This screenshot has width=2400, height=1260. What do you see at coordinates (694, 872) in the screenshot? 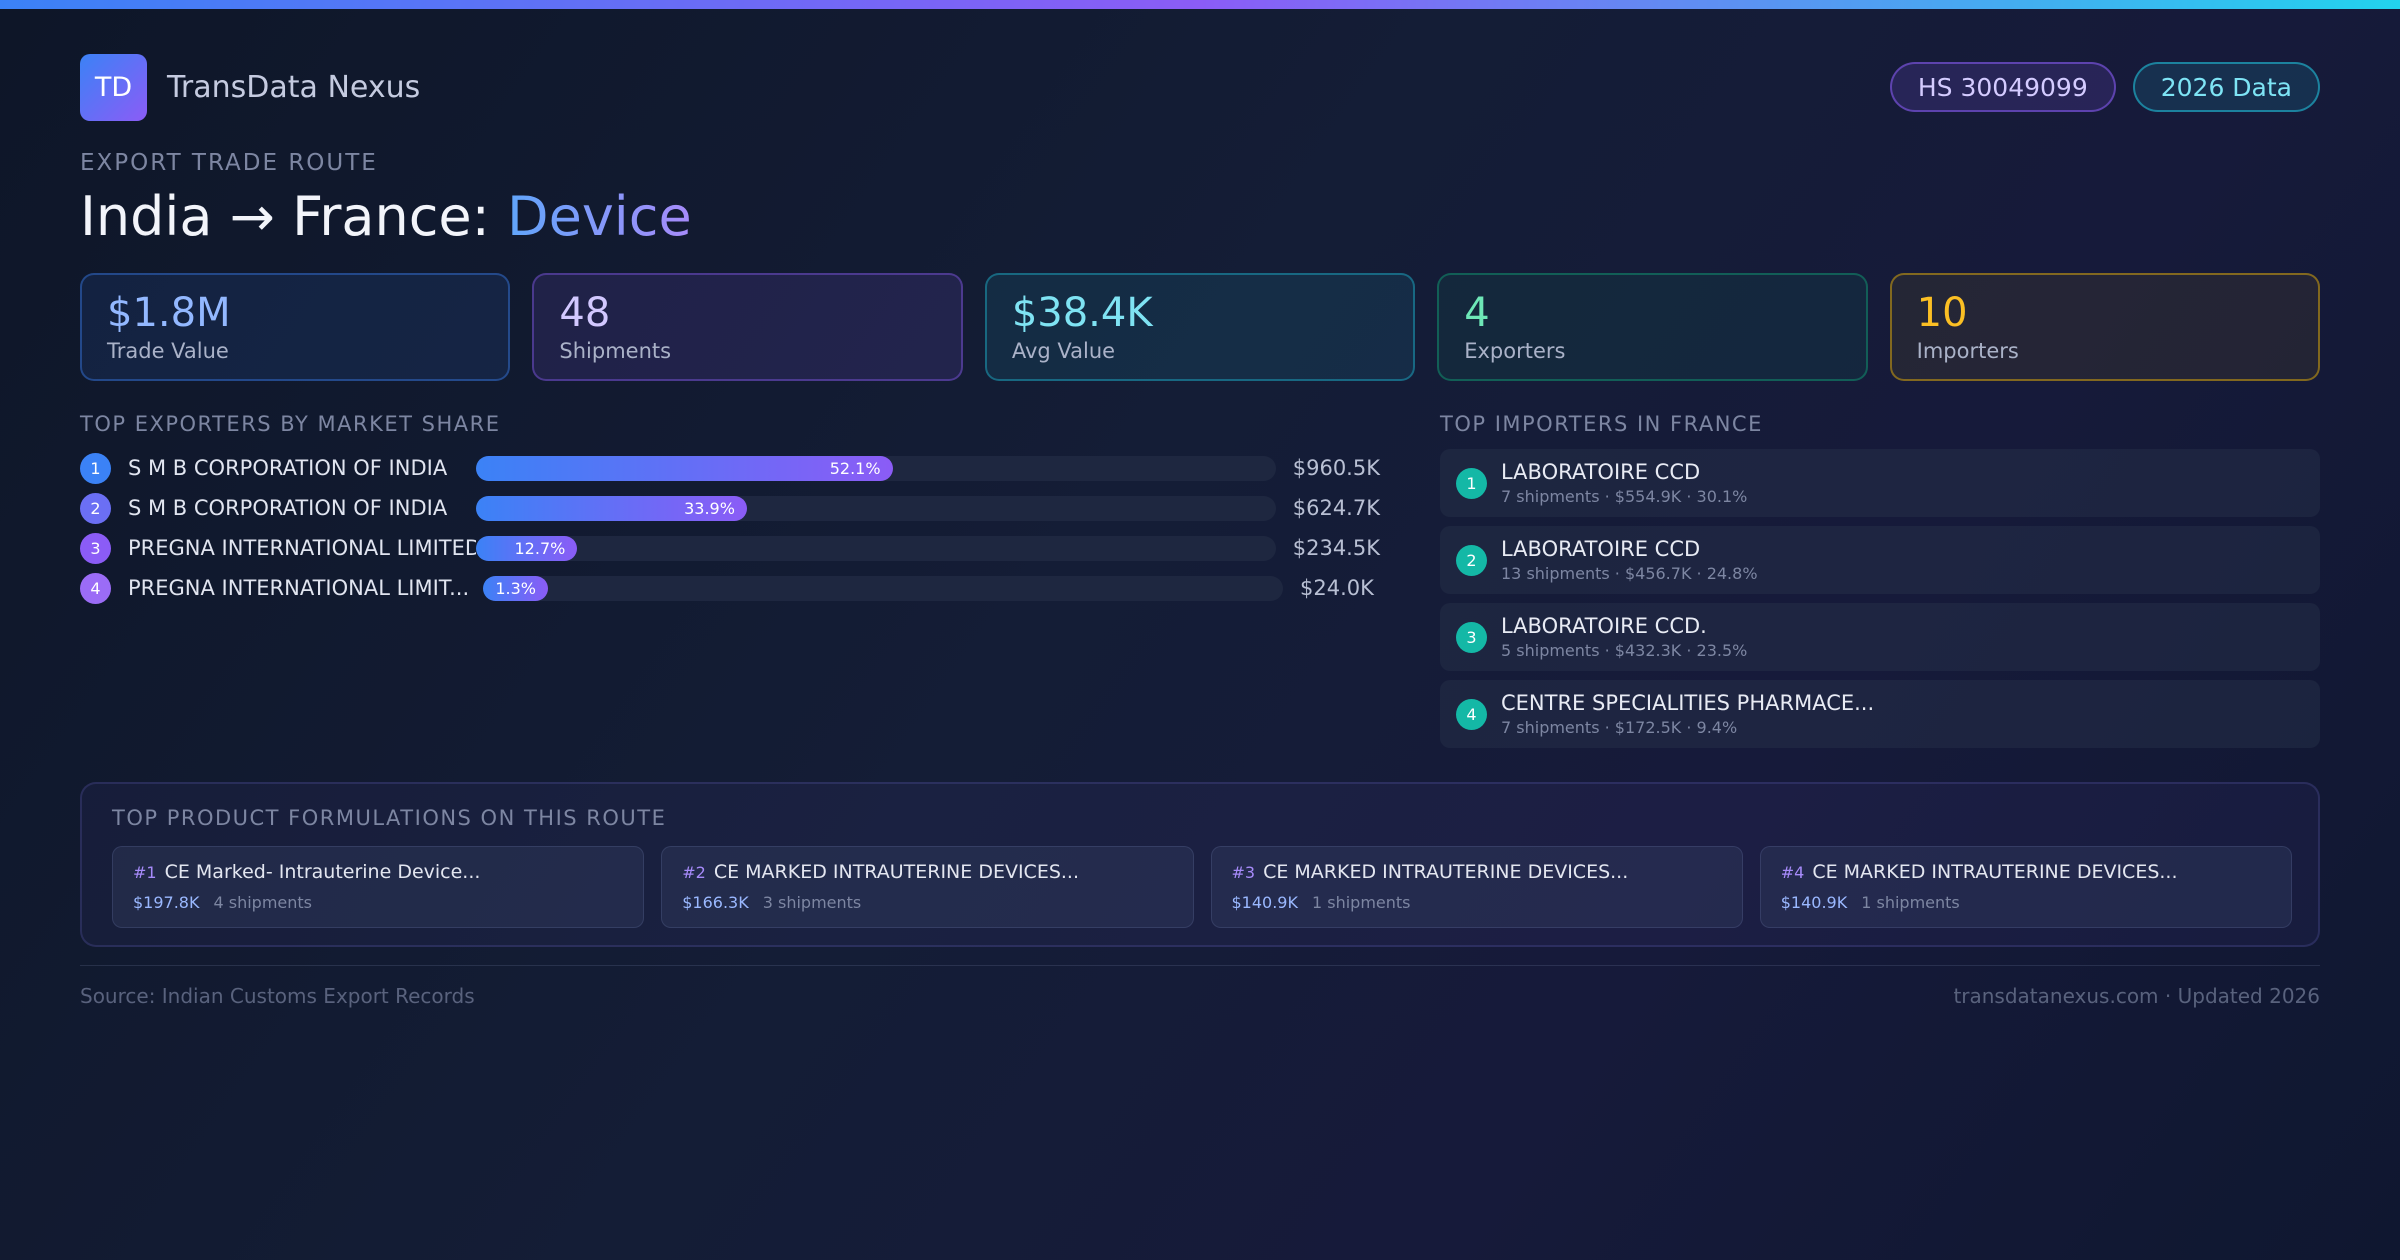
I see `product-rank: #2` at bounding box center [694, 872].